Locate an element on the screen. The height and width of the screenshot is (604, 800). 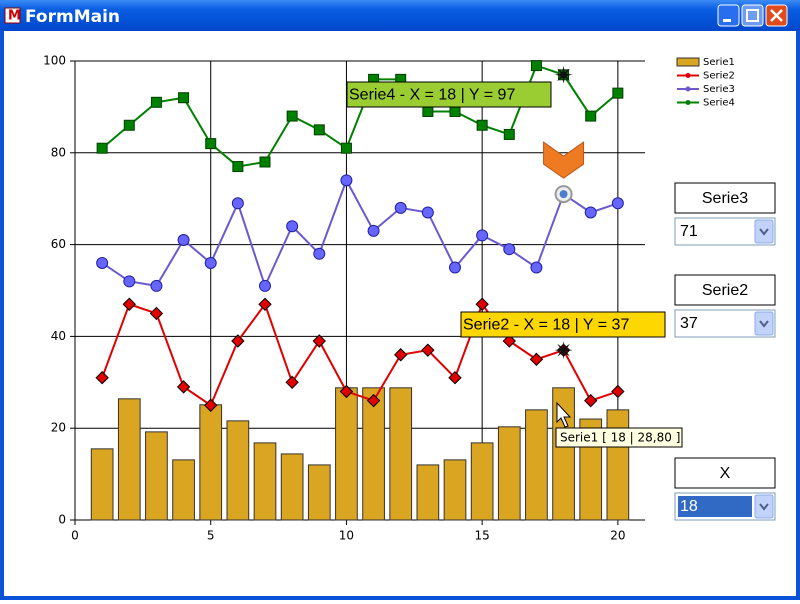
tooltip-text: Serie1 [ 18 | 28,80 ] is located at coordinates (620, 438).